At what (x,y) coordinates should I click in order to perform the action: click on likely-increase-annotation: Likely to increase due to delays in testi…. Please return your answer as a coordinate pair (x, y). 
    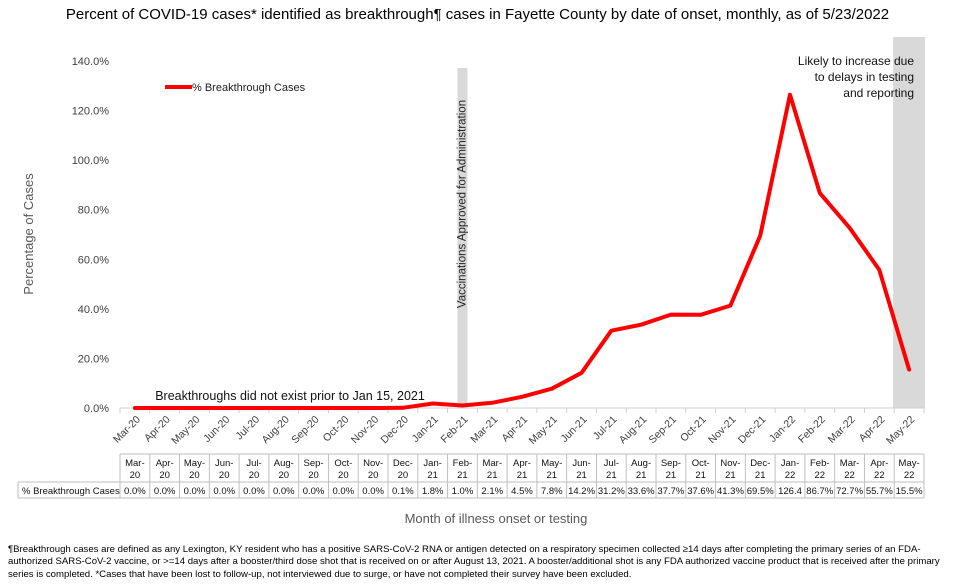
    Looking at the image, I should click on (856, 77).